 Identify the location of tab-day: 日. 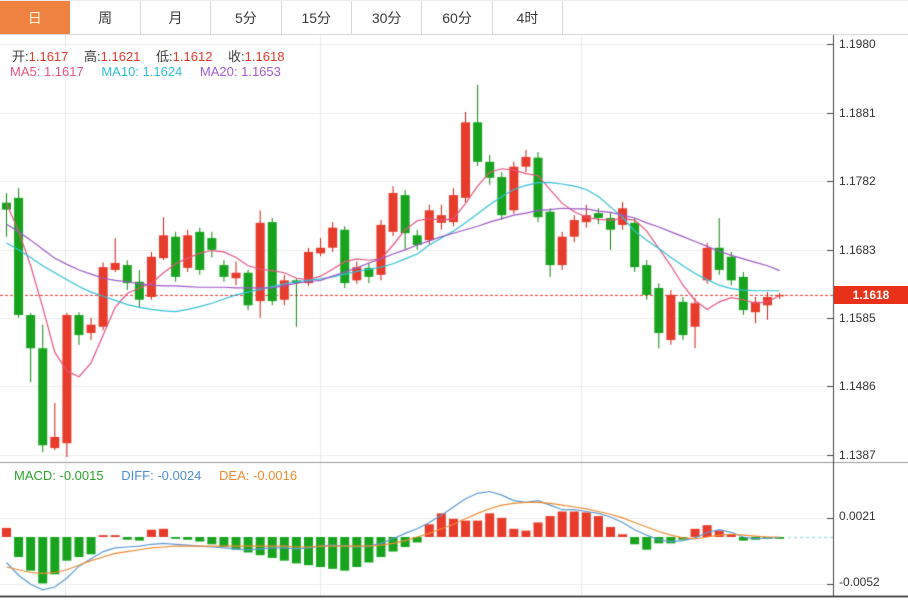
(35, 17).